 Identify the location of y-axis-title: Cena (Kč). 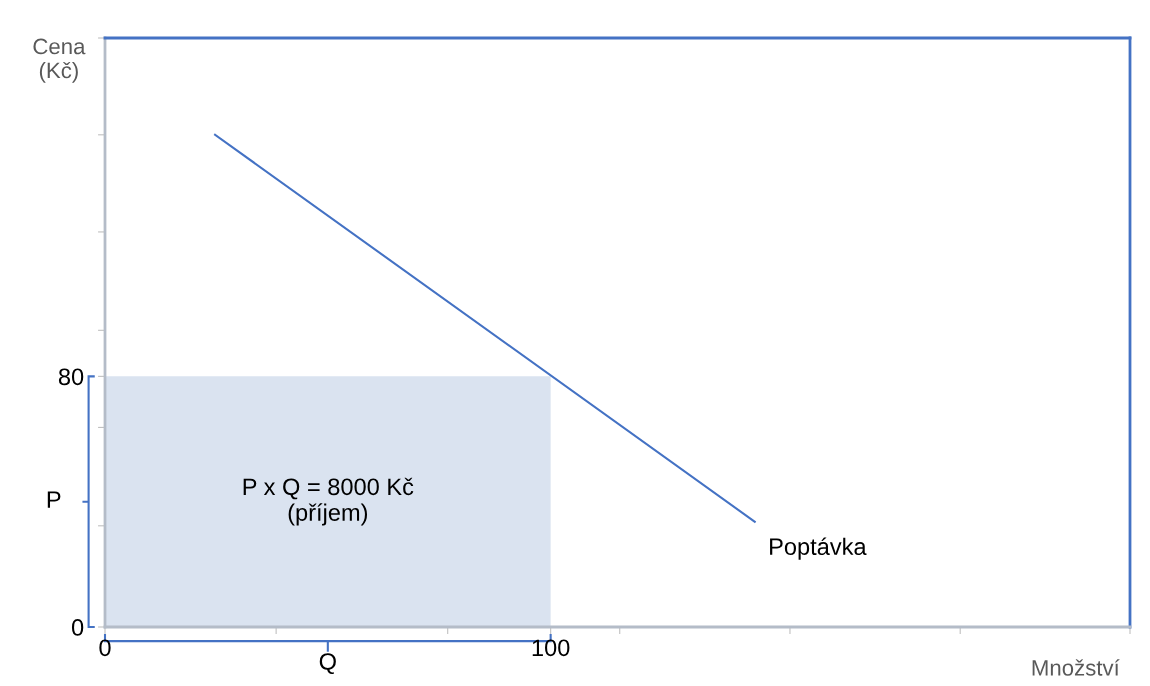
(59, 60).